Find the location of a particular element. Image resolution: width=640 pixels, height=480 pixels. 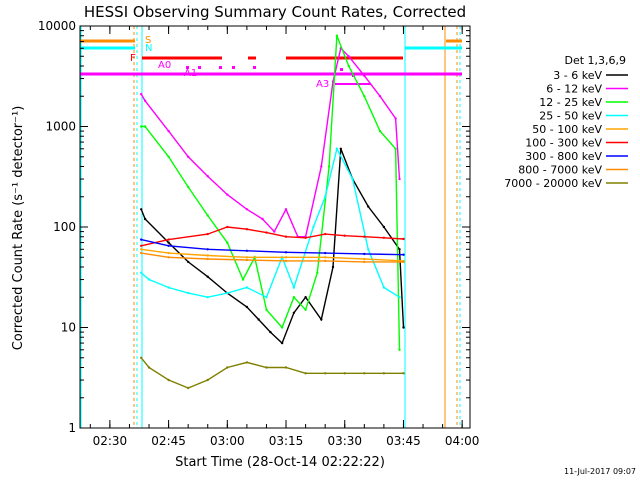

legend-label: 6 - 12 keV is located at coordinates (574, 89).